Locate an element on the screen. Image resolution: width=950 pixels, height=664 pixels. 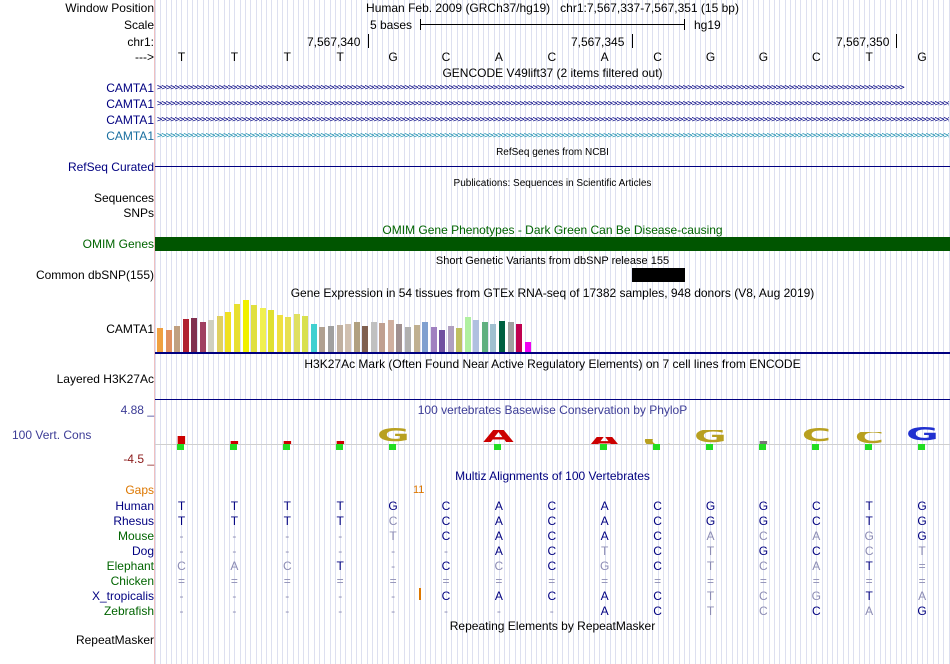
gencode-title: GENCODE V49lift37 (2 items filtered out) is located at coordinates (552, 73).